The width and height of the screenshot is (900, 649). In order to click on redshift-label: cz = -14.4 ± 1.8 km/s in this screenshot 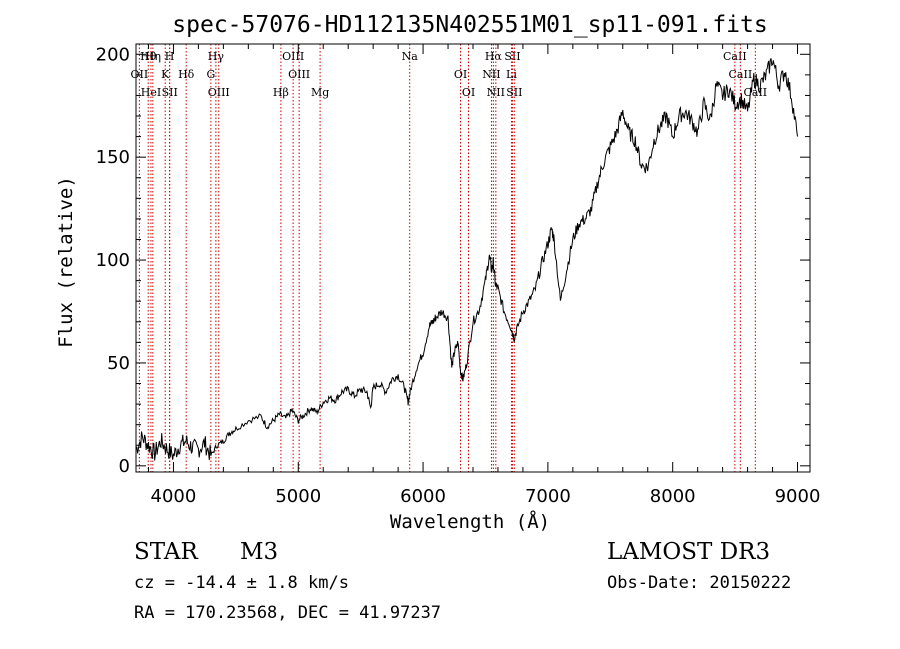, I will do `click(241, 583)`.